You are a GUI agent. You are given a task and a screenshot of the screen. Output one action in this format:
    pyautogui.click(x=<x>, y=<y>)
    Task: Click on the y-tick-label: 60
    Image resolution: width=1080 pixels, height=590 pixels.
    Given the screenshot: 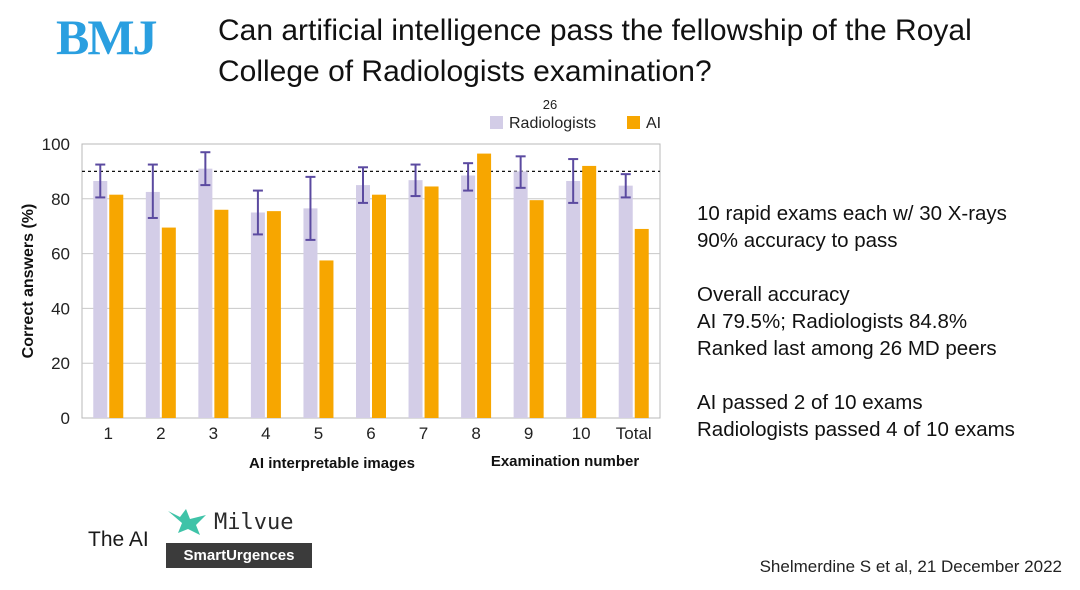 What is the action you would take?
    pyautogui.click(x=60, y=254)
    